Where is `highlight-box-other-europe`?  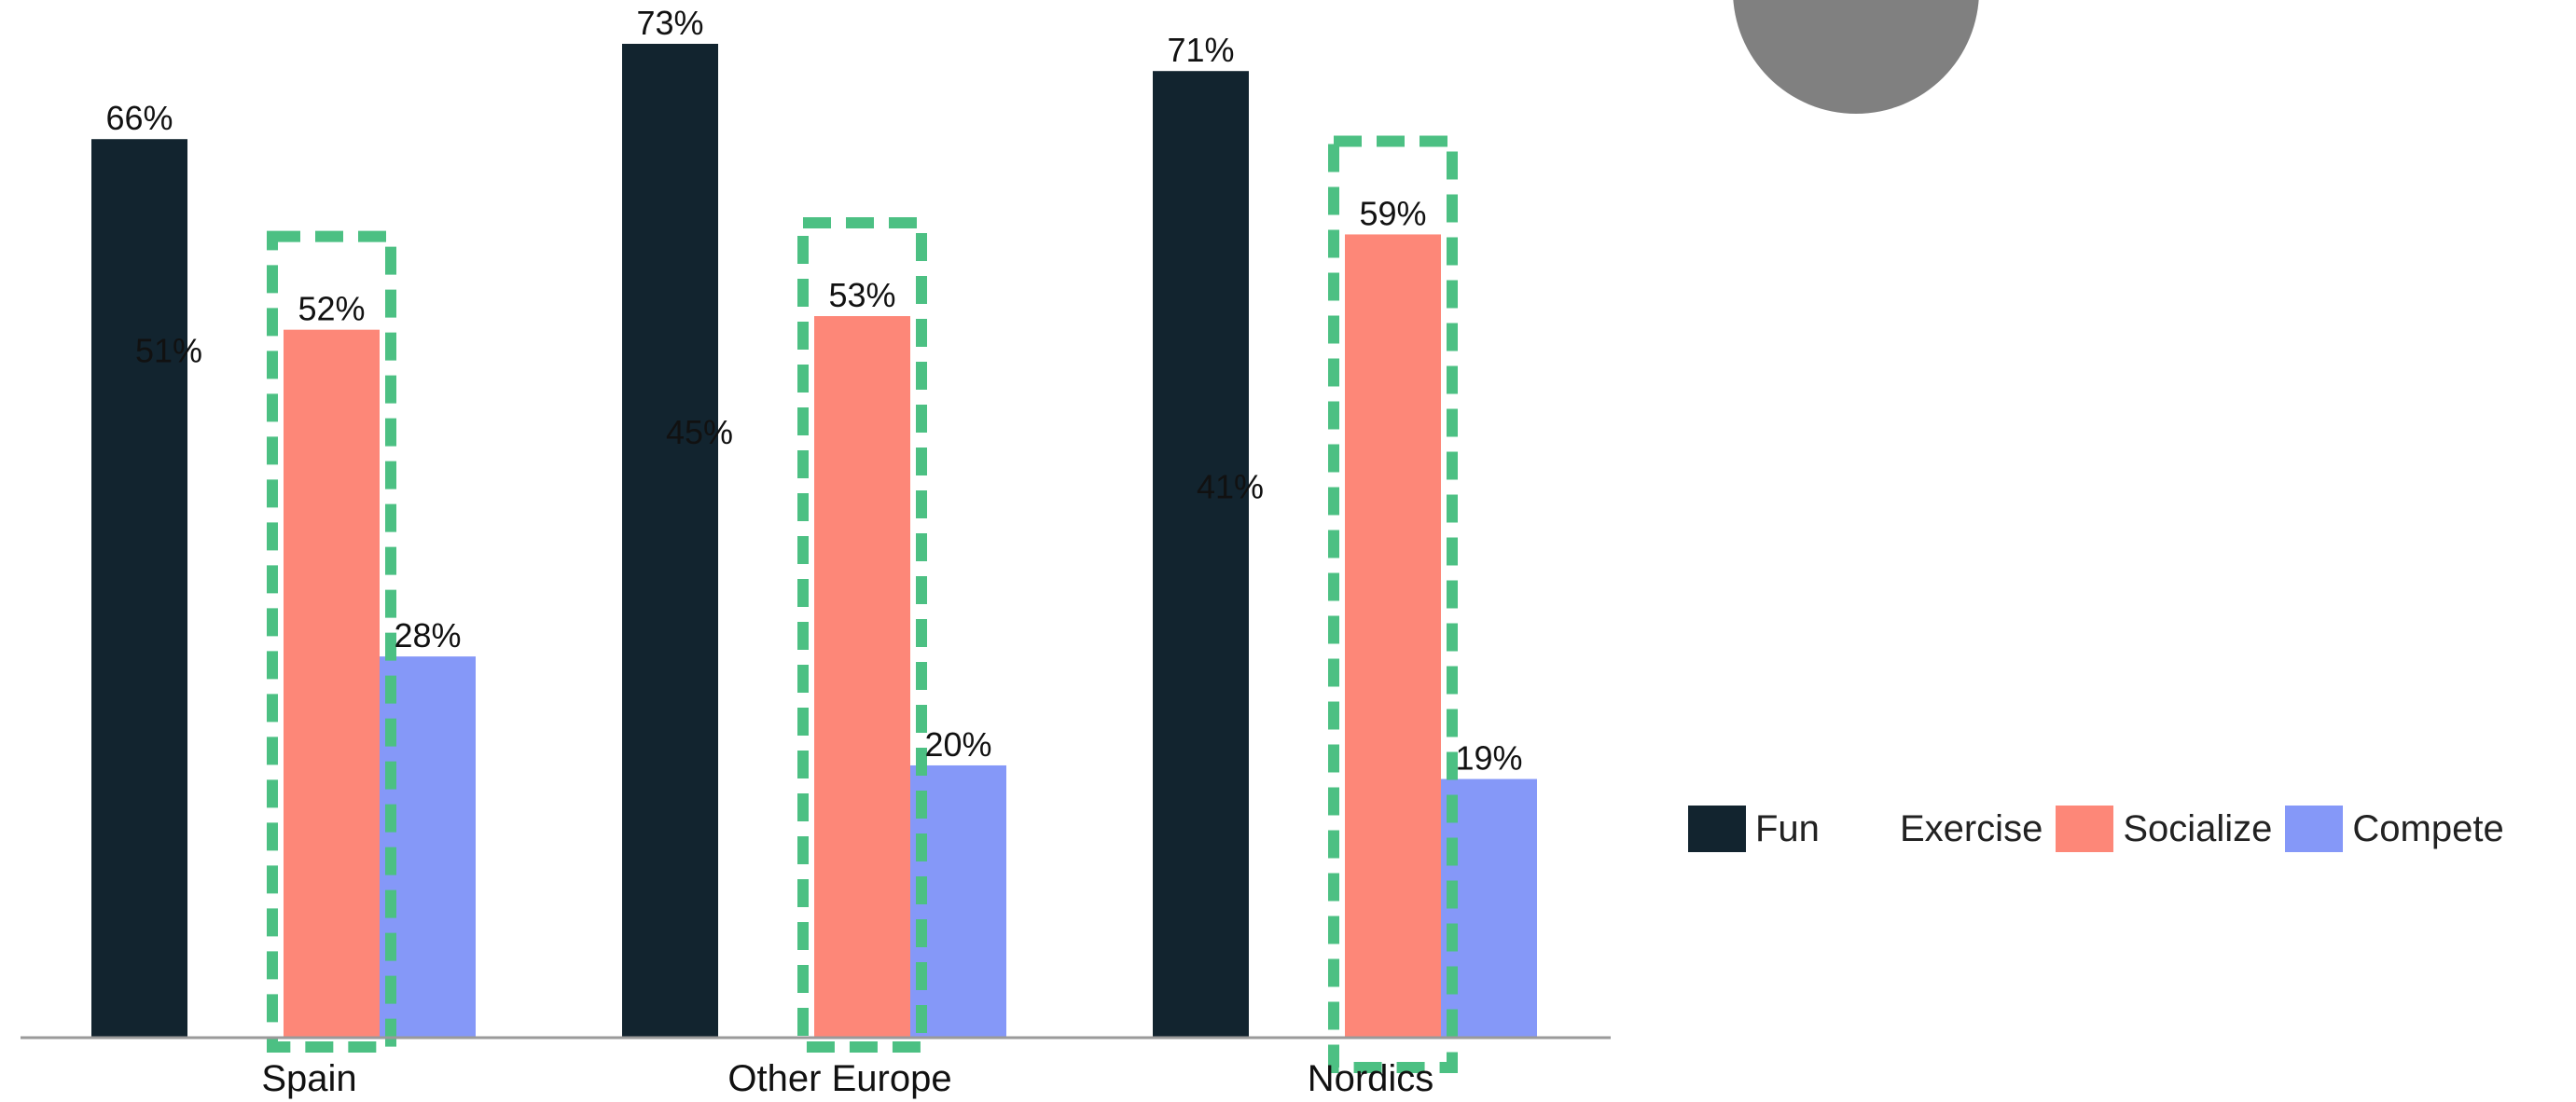 highlight-box-other-europe is located at coordinates (862, 635).